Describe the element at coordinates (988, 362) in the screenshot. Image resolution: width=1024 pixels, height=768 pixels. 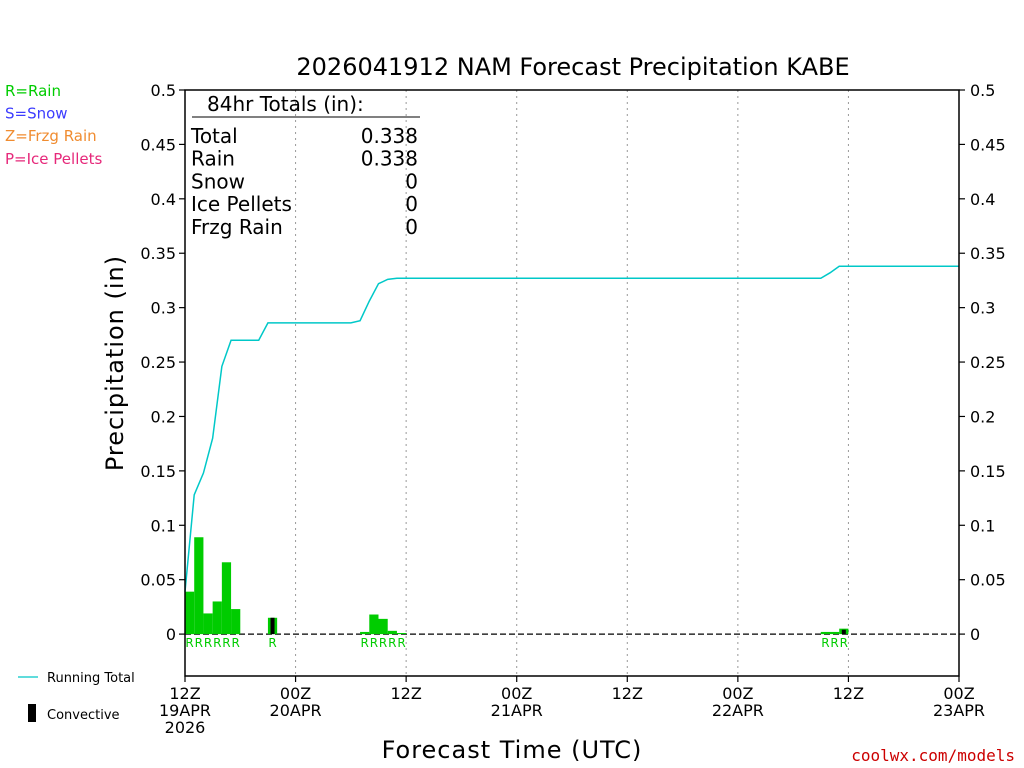
I see `y-tick-label-right: 0.25` at that location.